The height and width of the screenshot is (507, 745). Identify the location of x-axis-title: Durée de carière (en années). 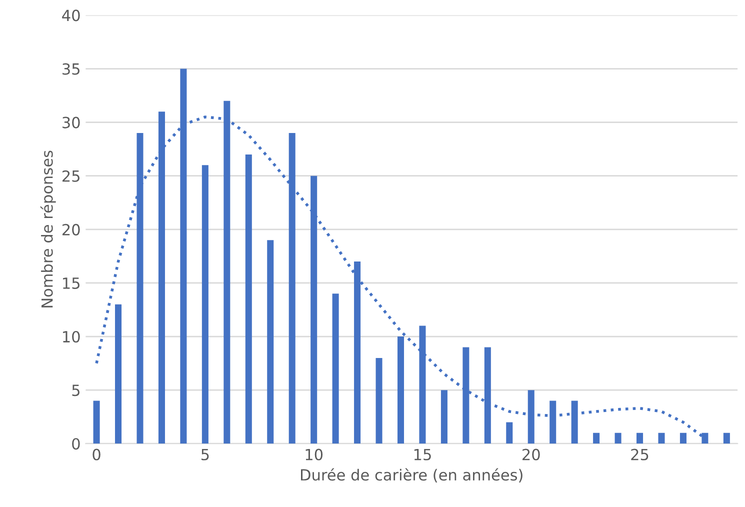
(411, 475).